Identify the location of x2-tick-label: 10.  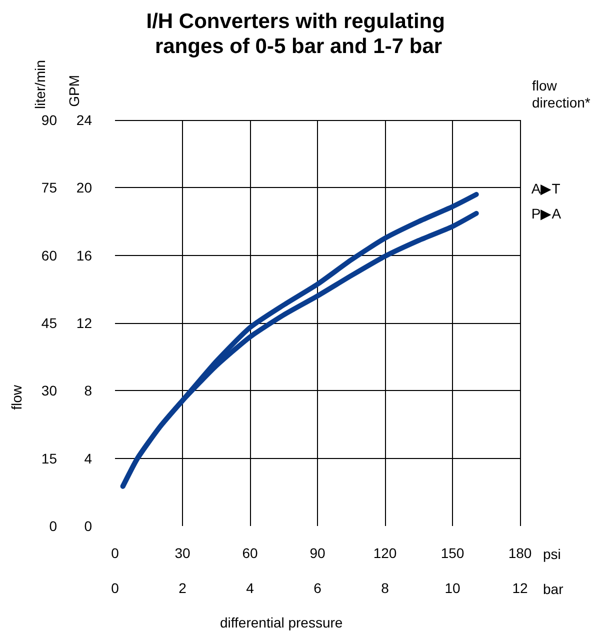
(452, 588).